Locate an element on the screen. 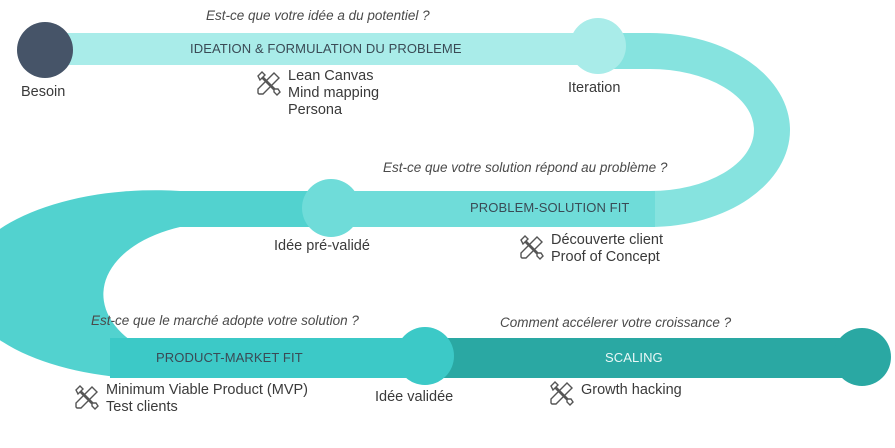 Image resolution: width=895 pixels, height=448 pixels. node-iteration is located at coordinates (598, 46).